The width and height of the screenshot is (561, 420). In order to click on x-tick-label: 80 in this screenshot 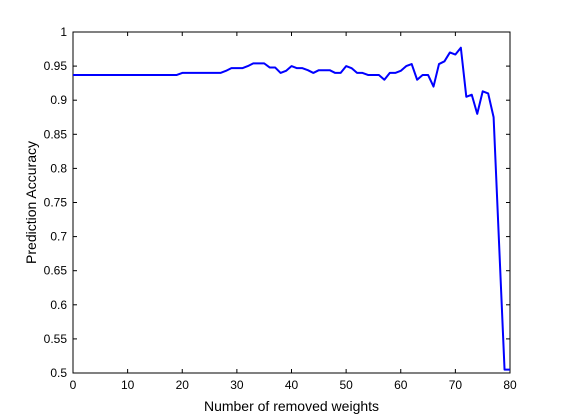, I will do `click(510, 385)`.